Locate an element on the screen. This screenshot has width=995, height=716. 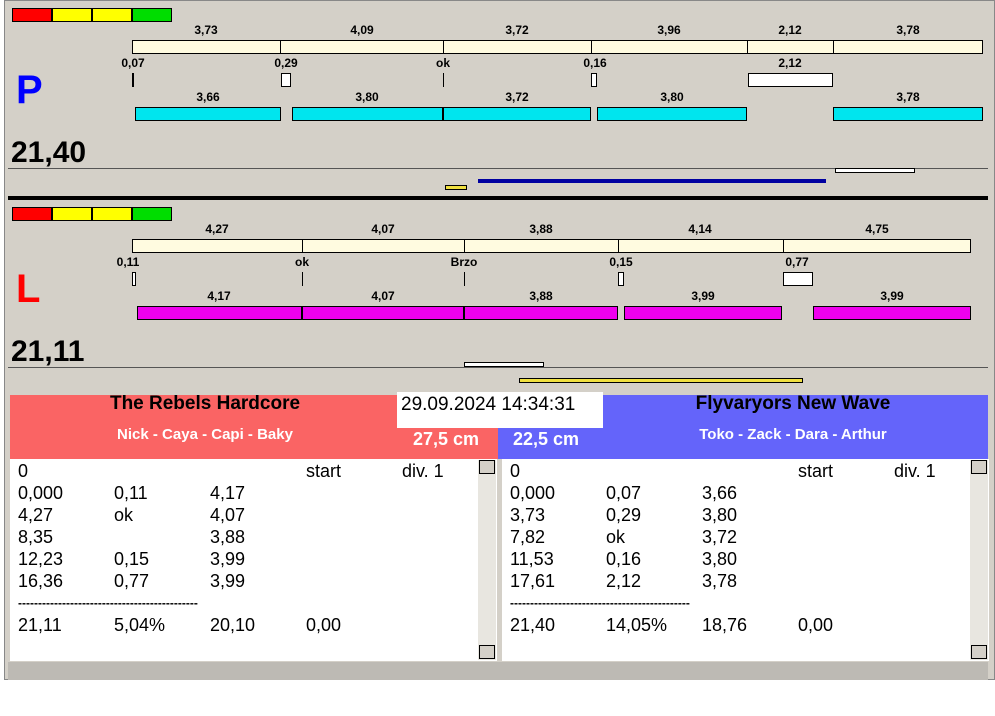
lane-letter: L is located at coordinates (28, 289).